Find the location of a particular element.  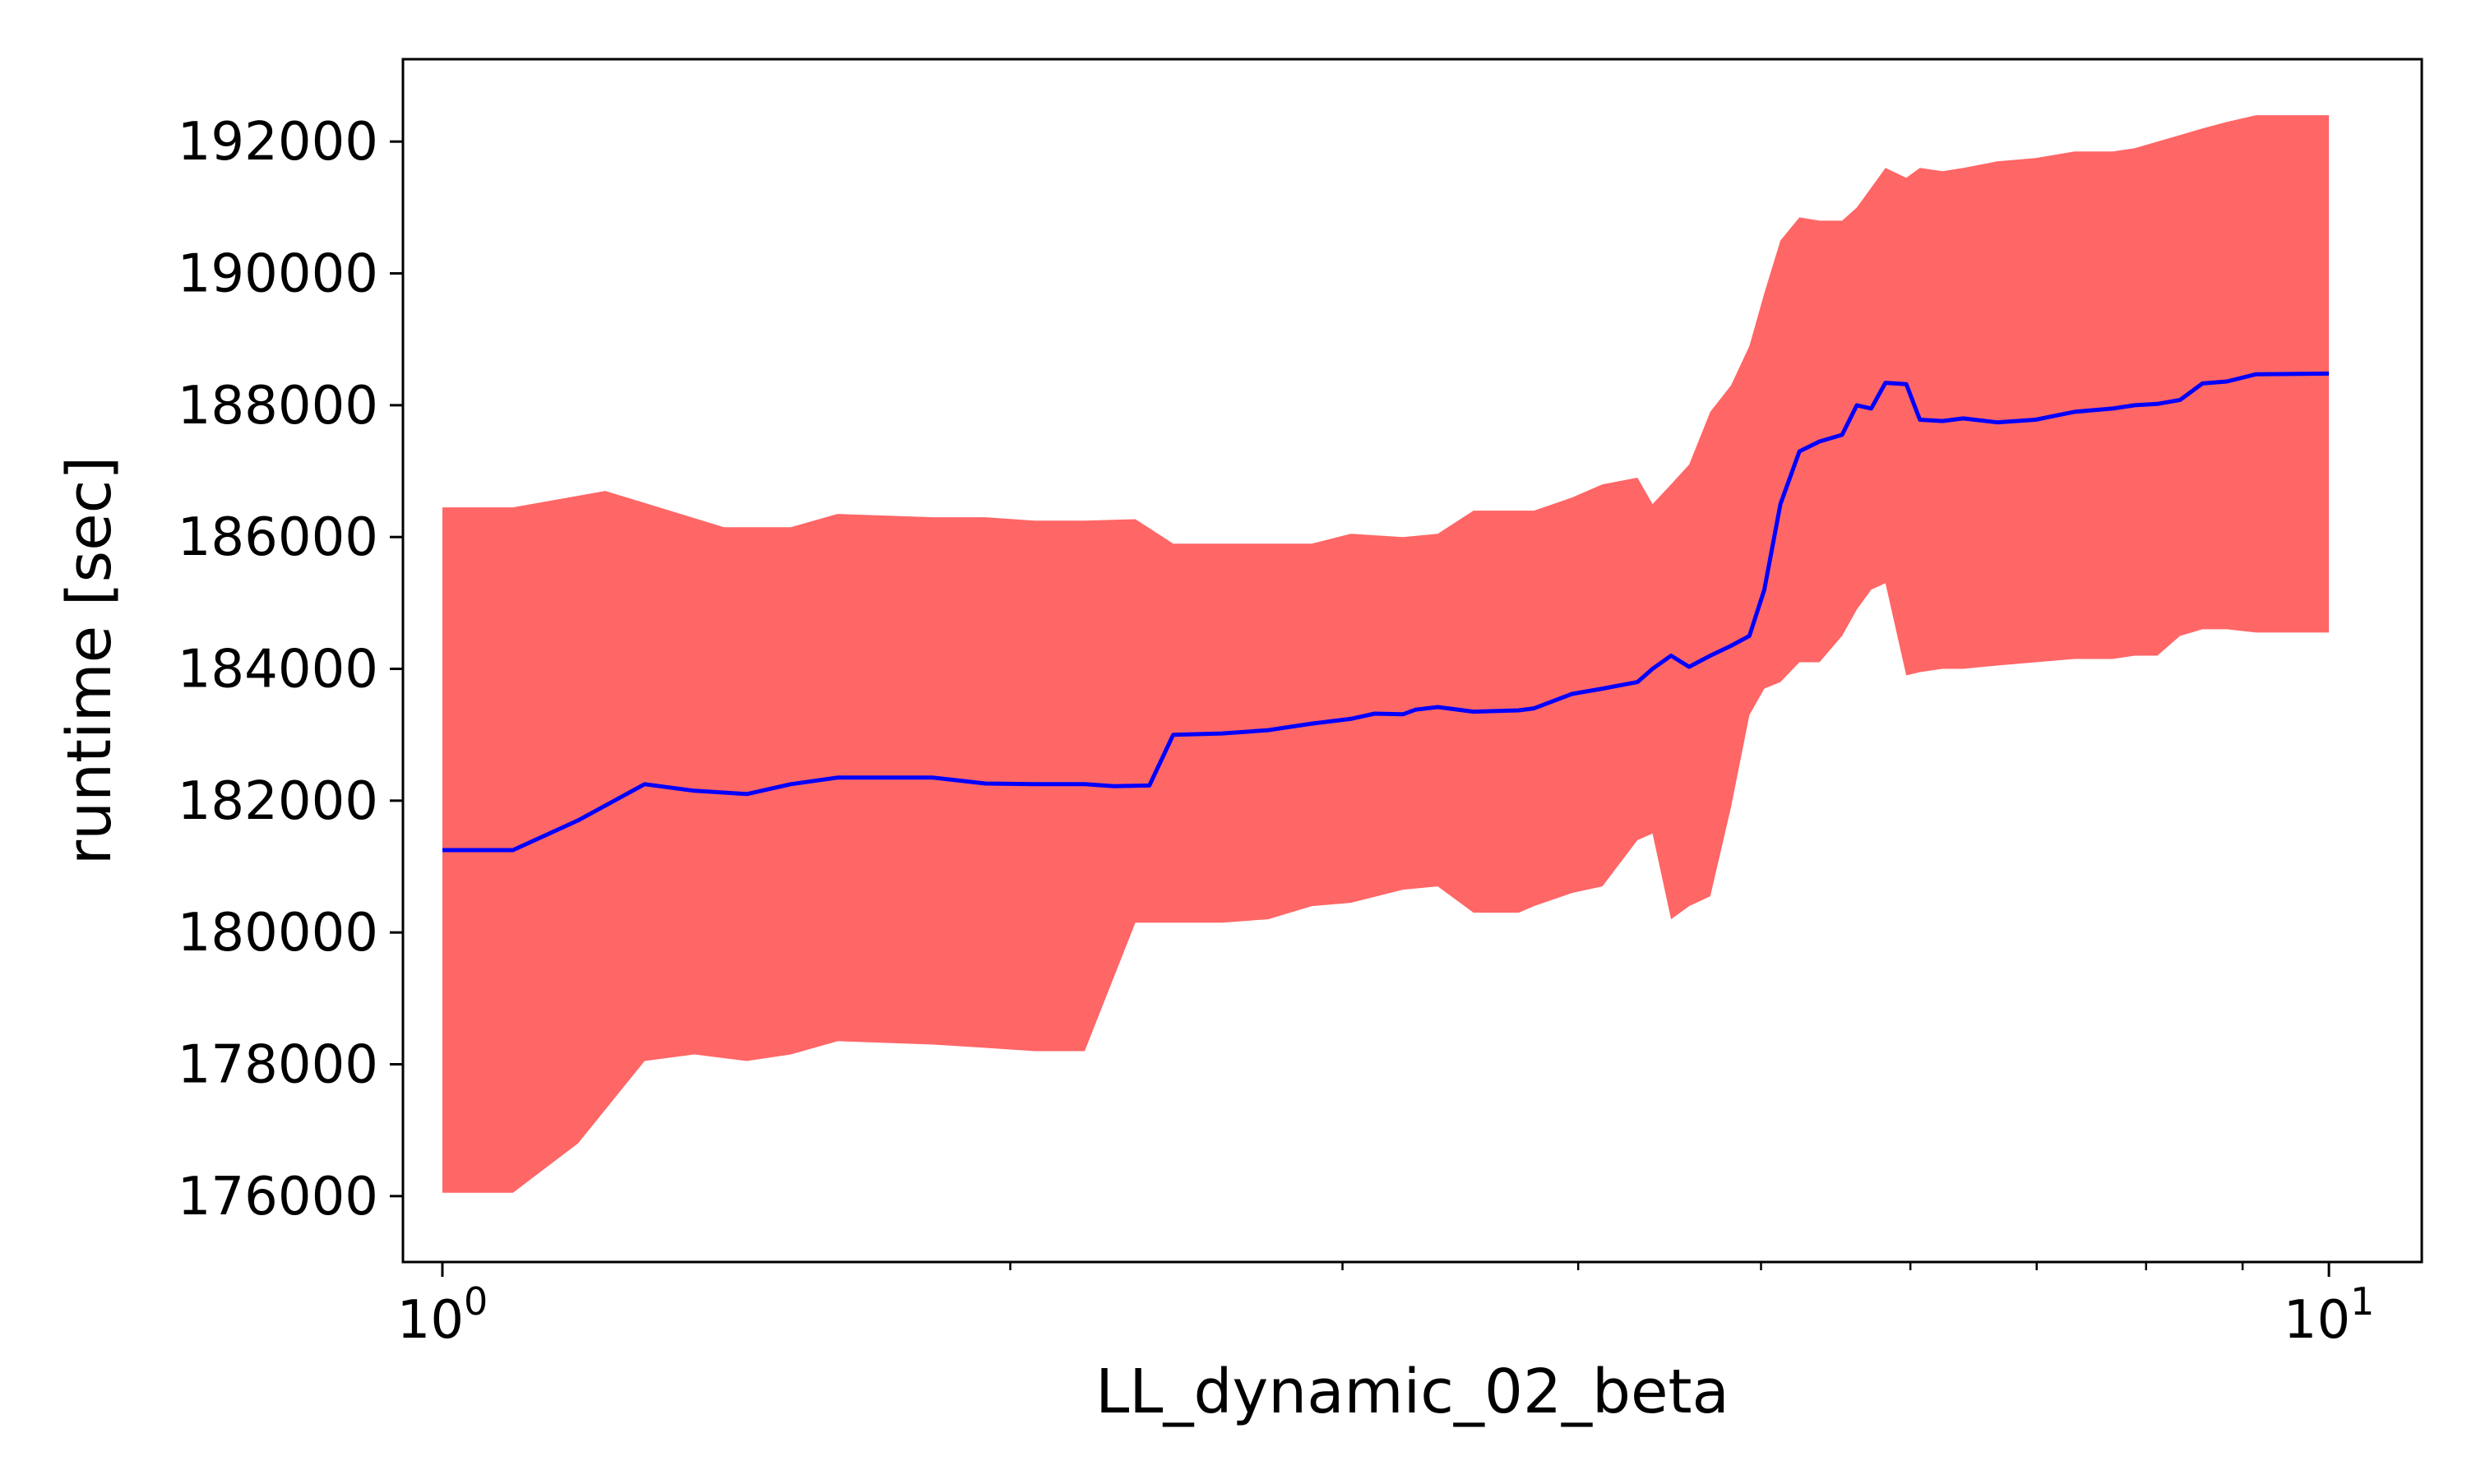

x-tick-label: 10¹ is located at coordinates (2329, 1315).